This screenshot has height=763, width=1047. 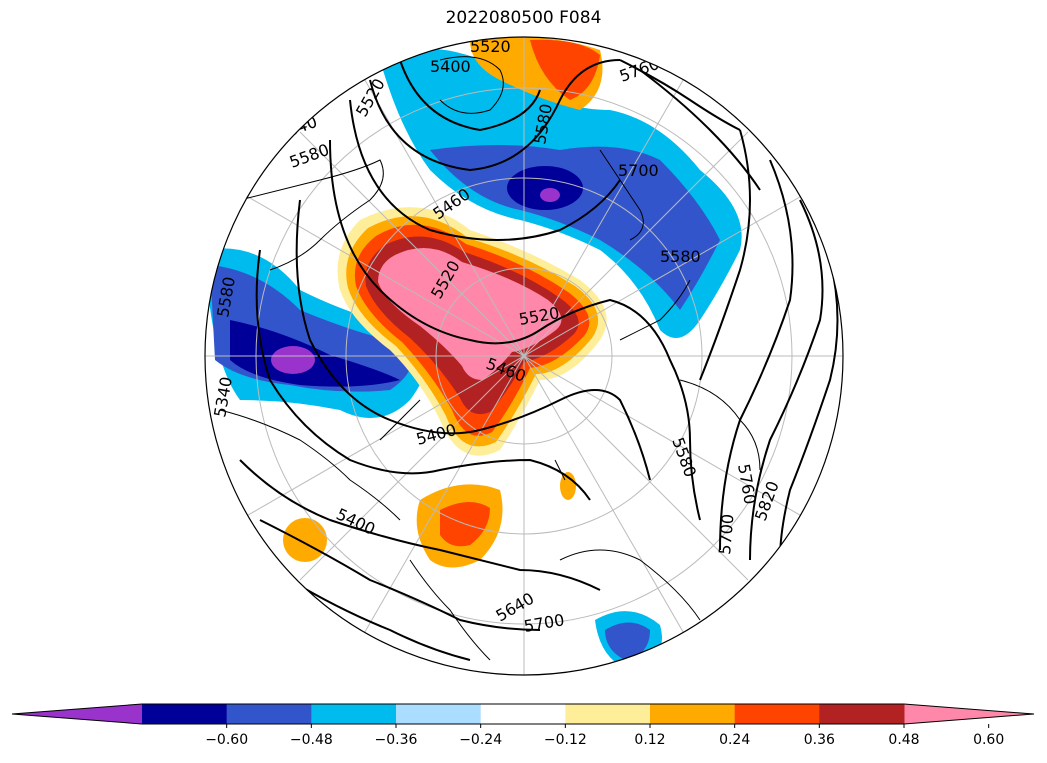 I want to click on colorbar-tick-label: −0.48, so click(x=311, y=740).